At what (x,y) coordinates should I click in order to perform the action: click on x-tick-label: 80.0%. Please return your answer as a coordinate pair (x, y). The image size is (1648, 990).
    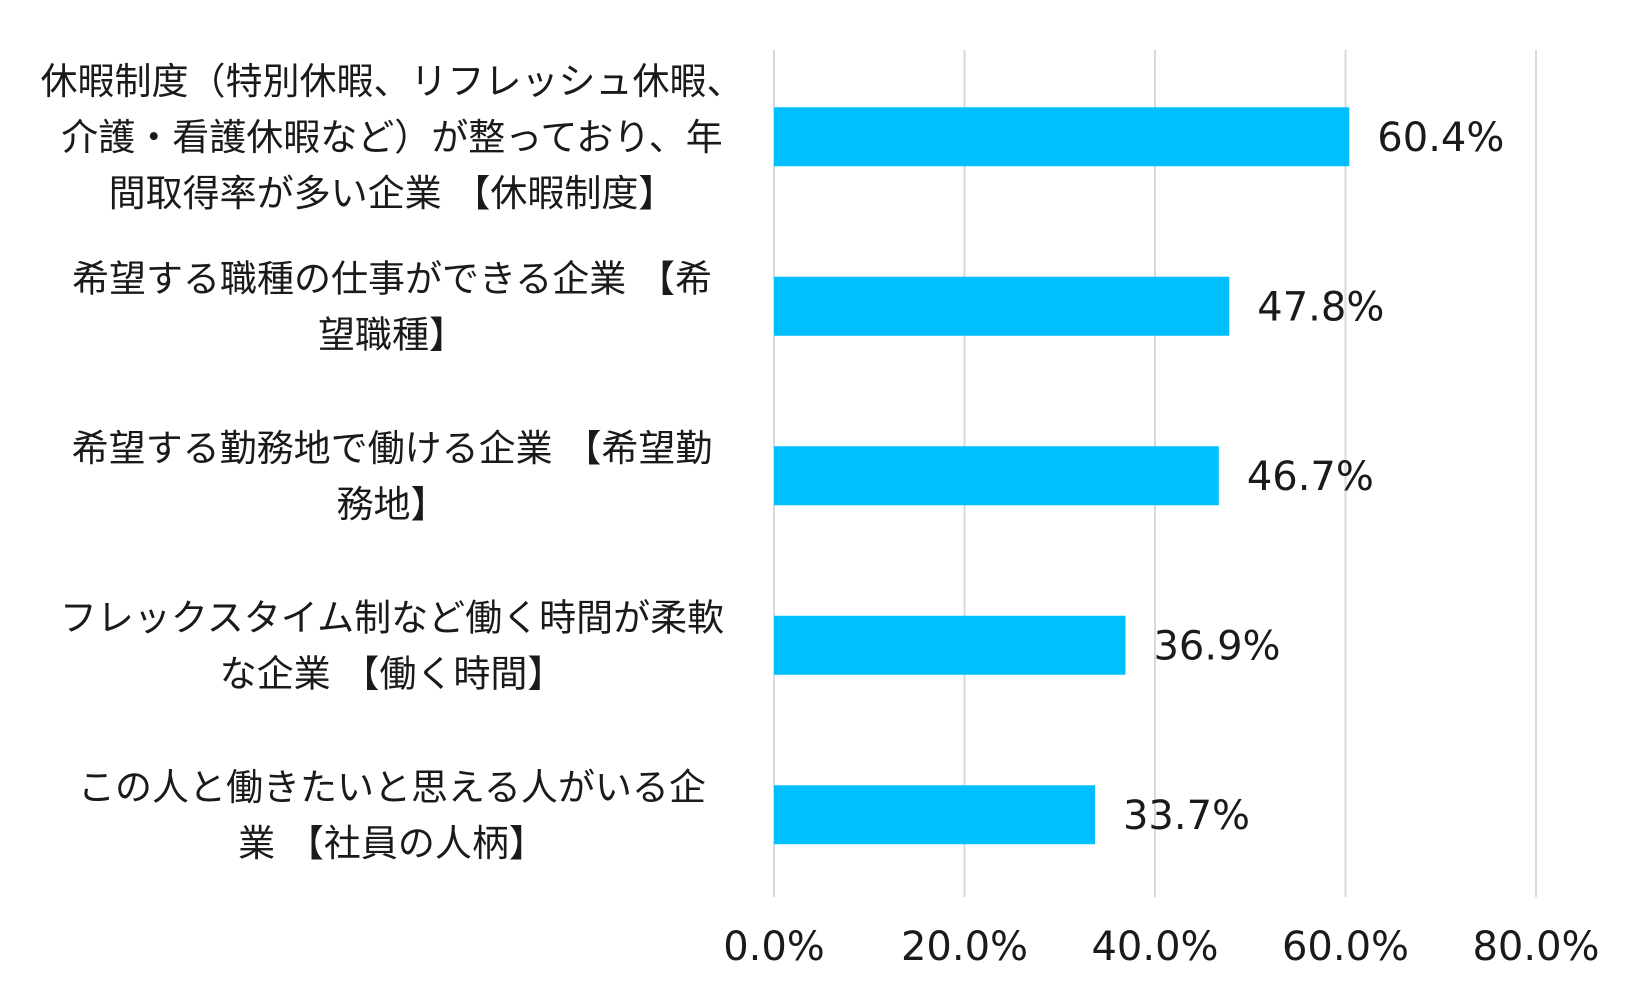
    Looking at the image, I should click on (1535, 947).